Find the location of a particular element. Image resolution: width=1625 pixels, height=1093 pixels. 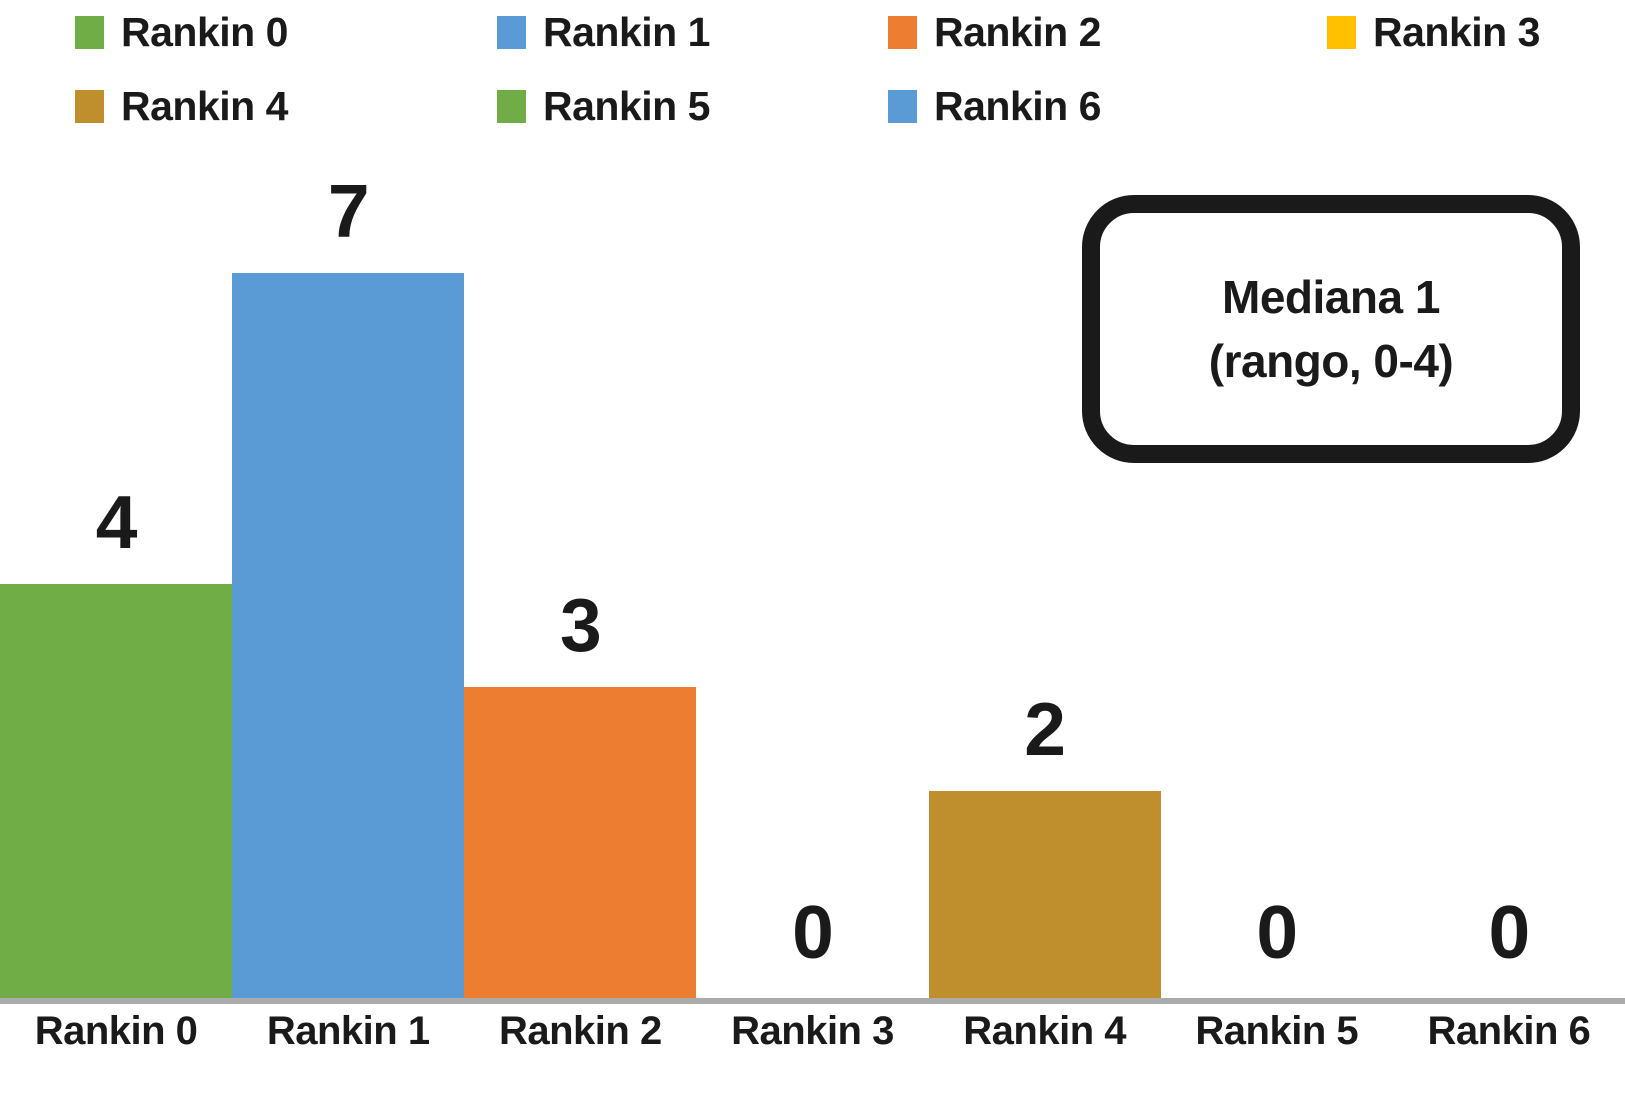

x-axis-label: Rankin 0 is located at coordinates (116, 1031).